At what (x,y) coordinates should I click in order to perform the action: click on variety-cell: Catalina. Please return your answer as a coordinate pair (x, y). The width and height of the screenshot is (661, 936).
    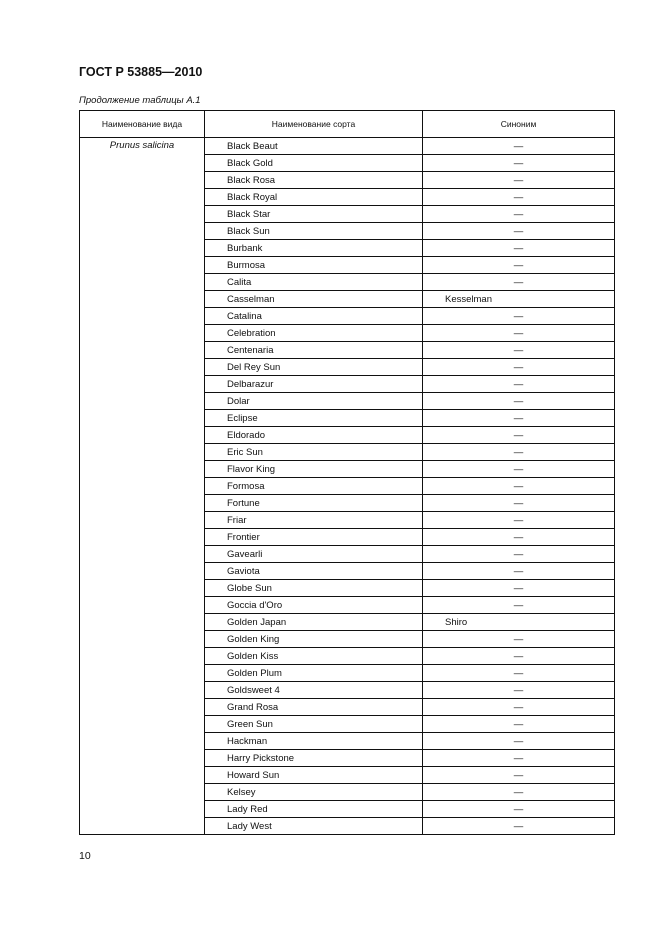
    Looking at the image, I should click on (313, 316).